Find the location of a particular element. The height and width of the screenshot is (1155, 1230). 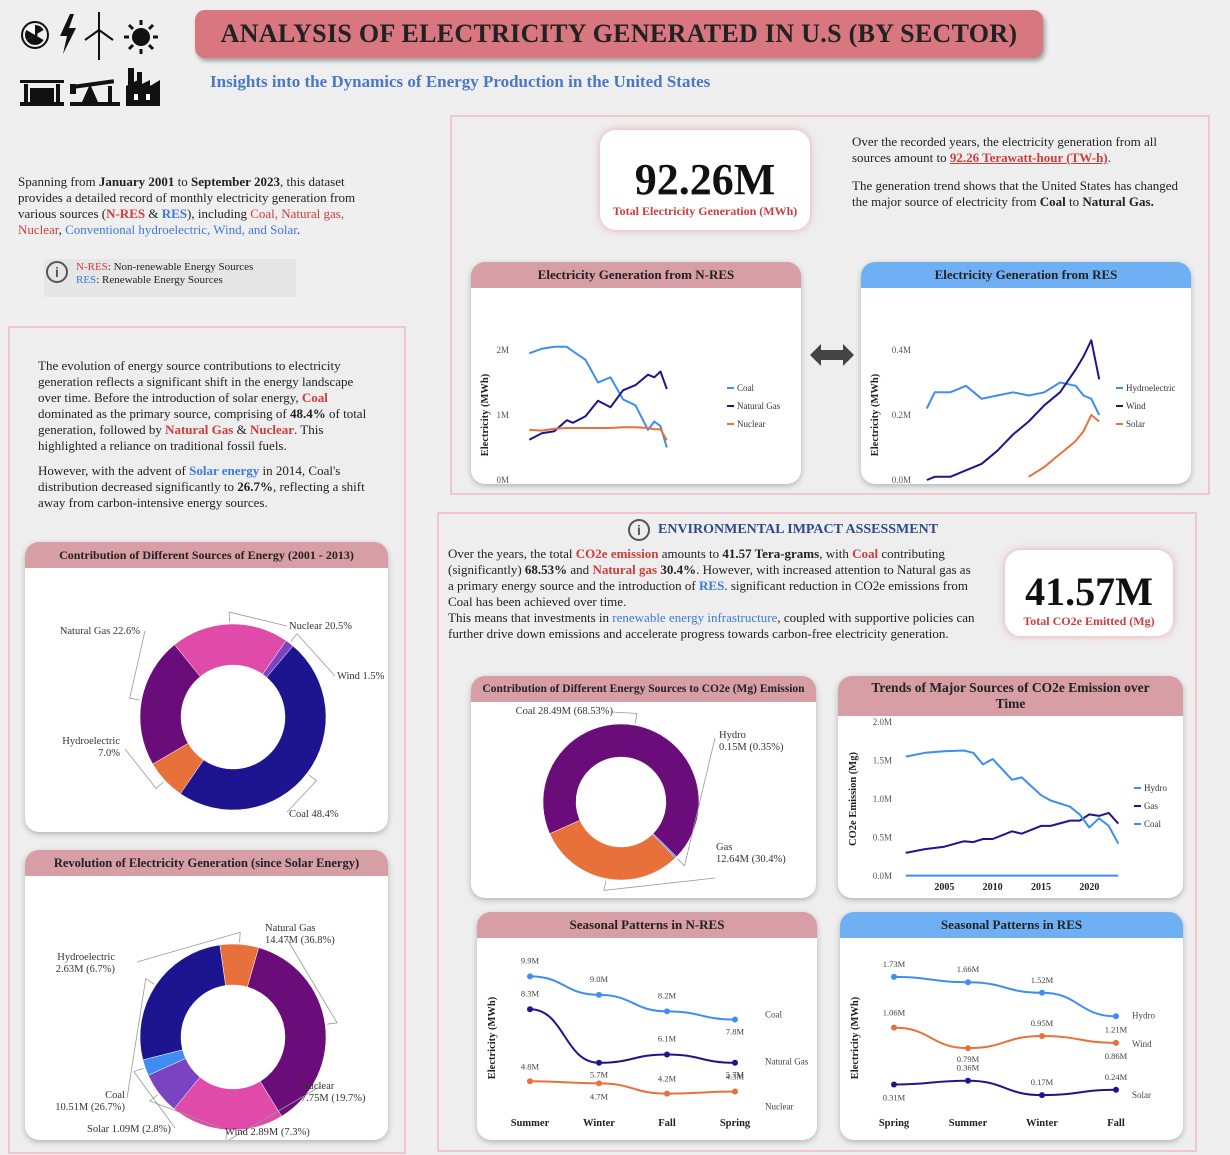

kpi-total-value: 92.26M is located at coordinates (705, 179).